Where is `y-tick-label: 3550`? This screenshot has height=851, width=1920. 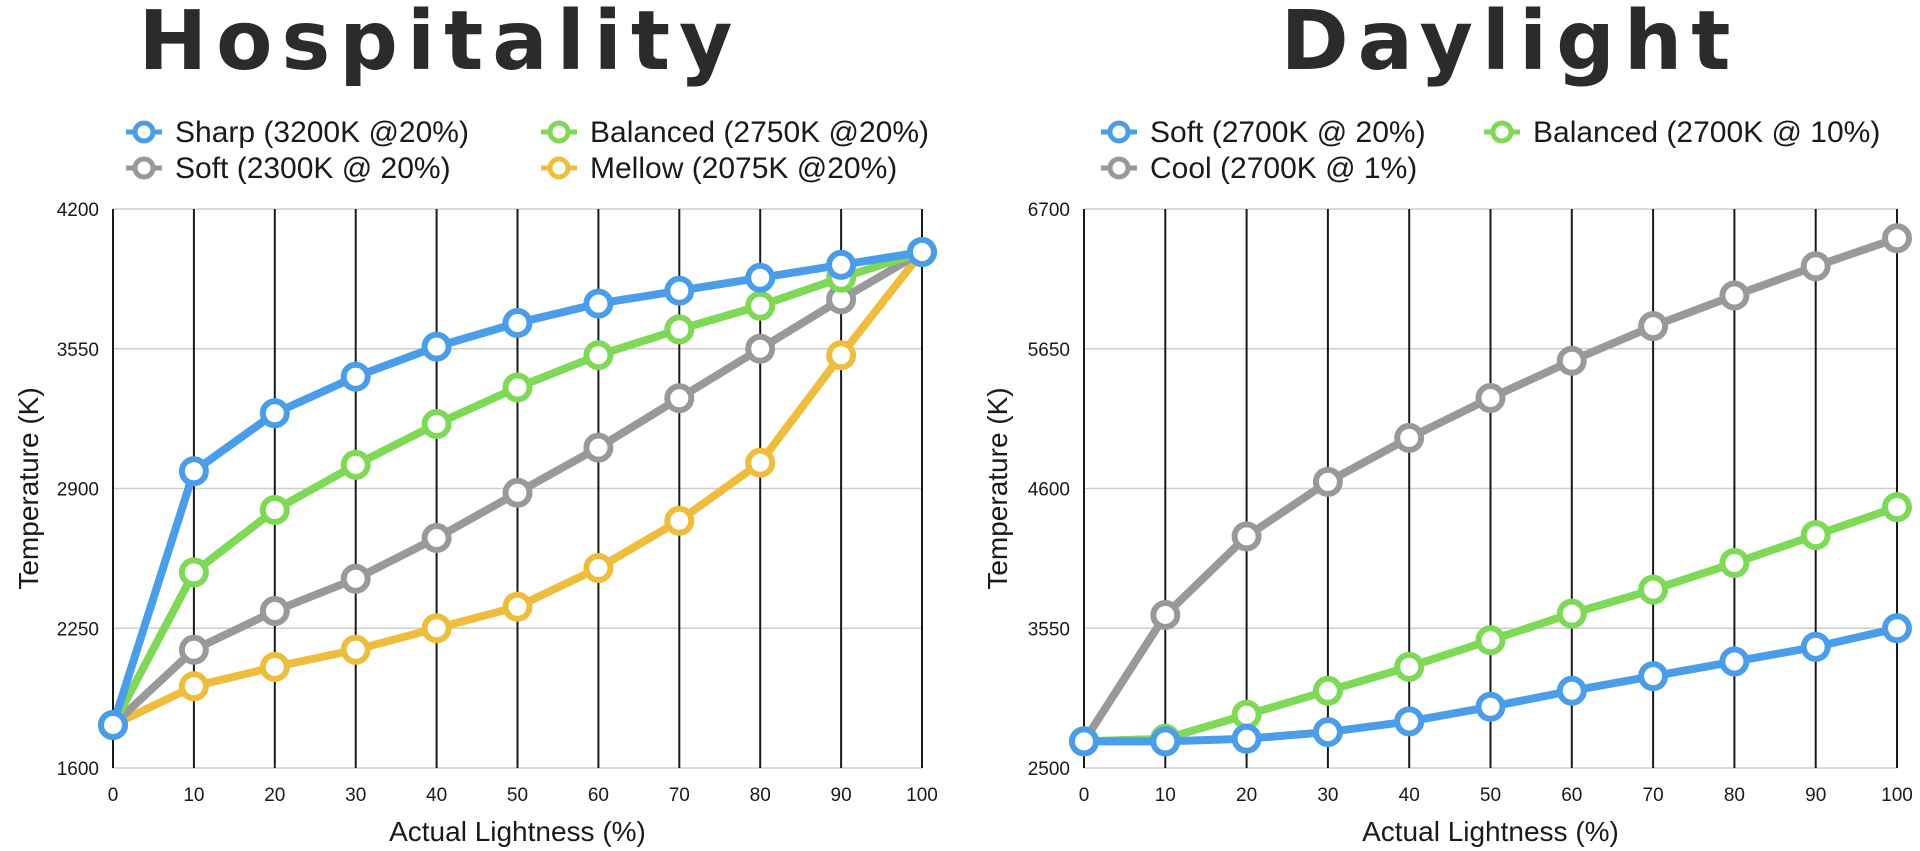
y-tick-label: 3550 is located at coordinates (1049, 629).